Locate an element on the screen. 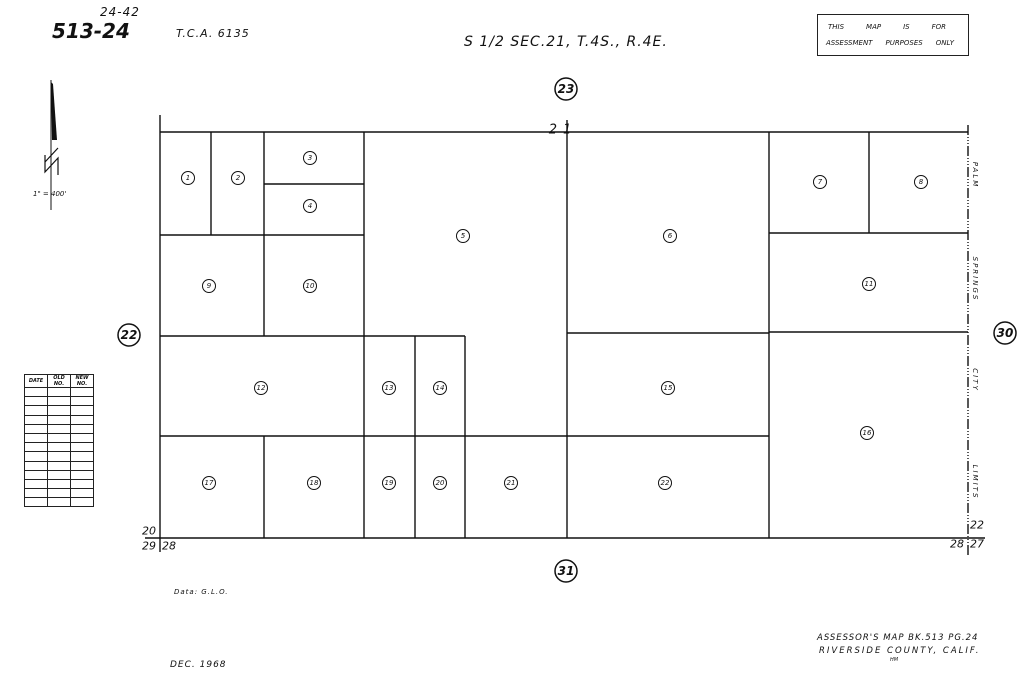  parcel-number: 13 is located at coordinates (389, 388).